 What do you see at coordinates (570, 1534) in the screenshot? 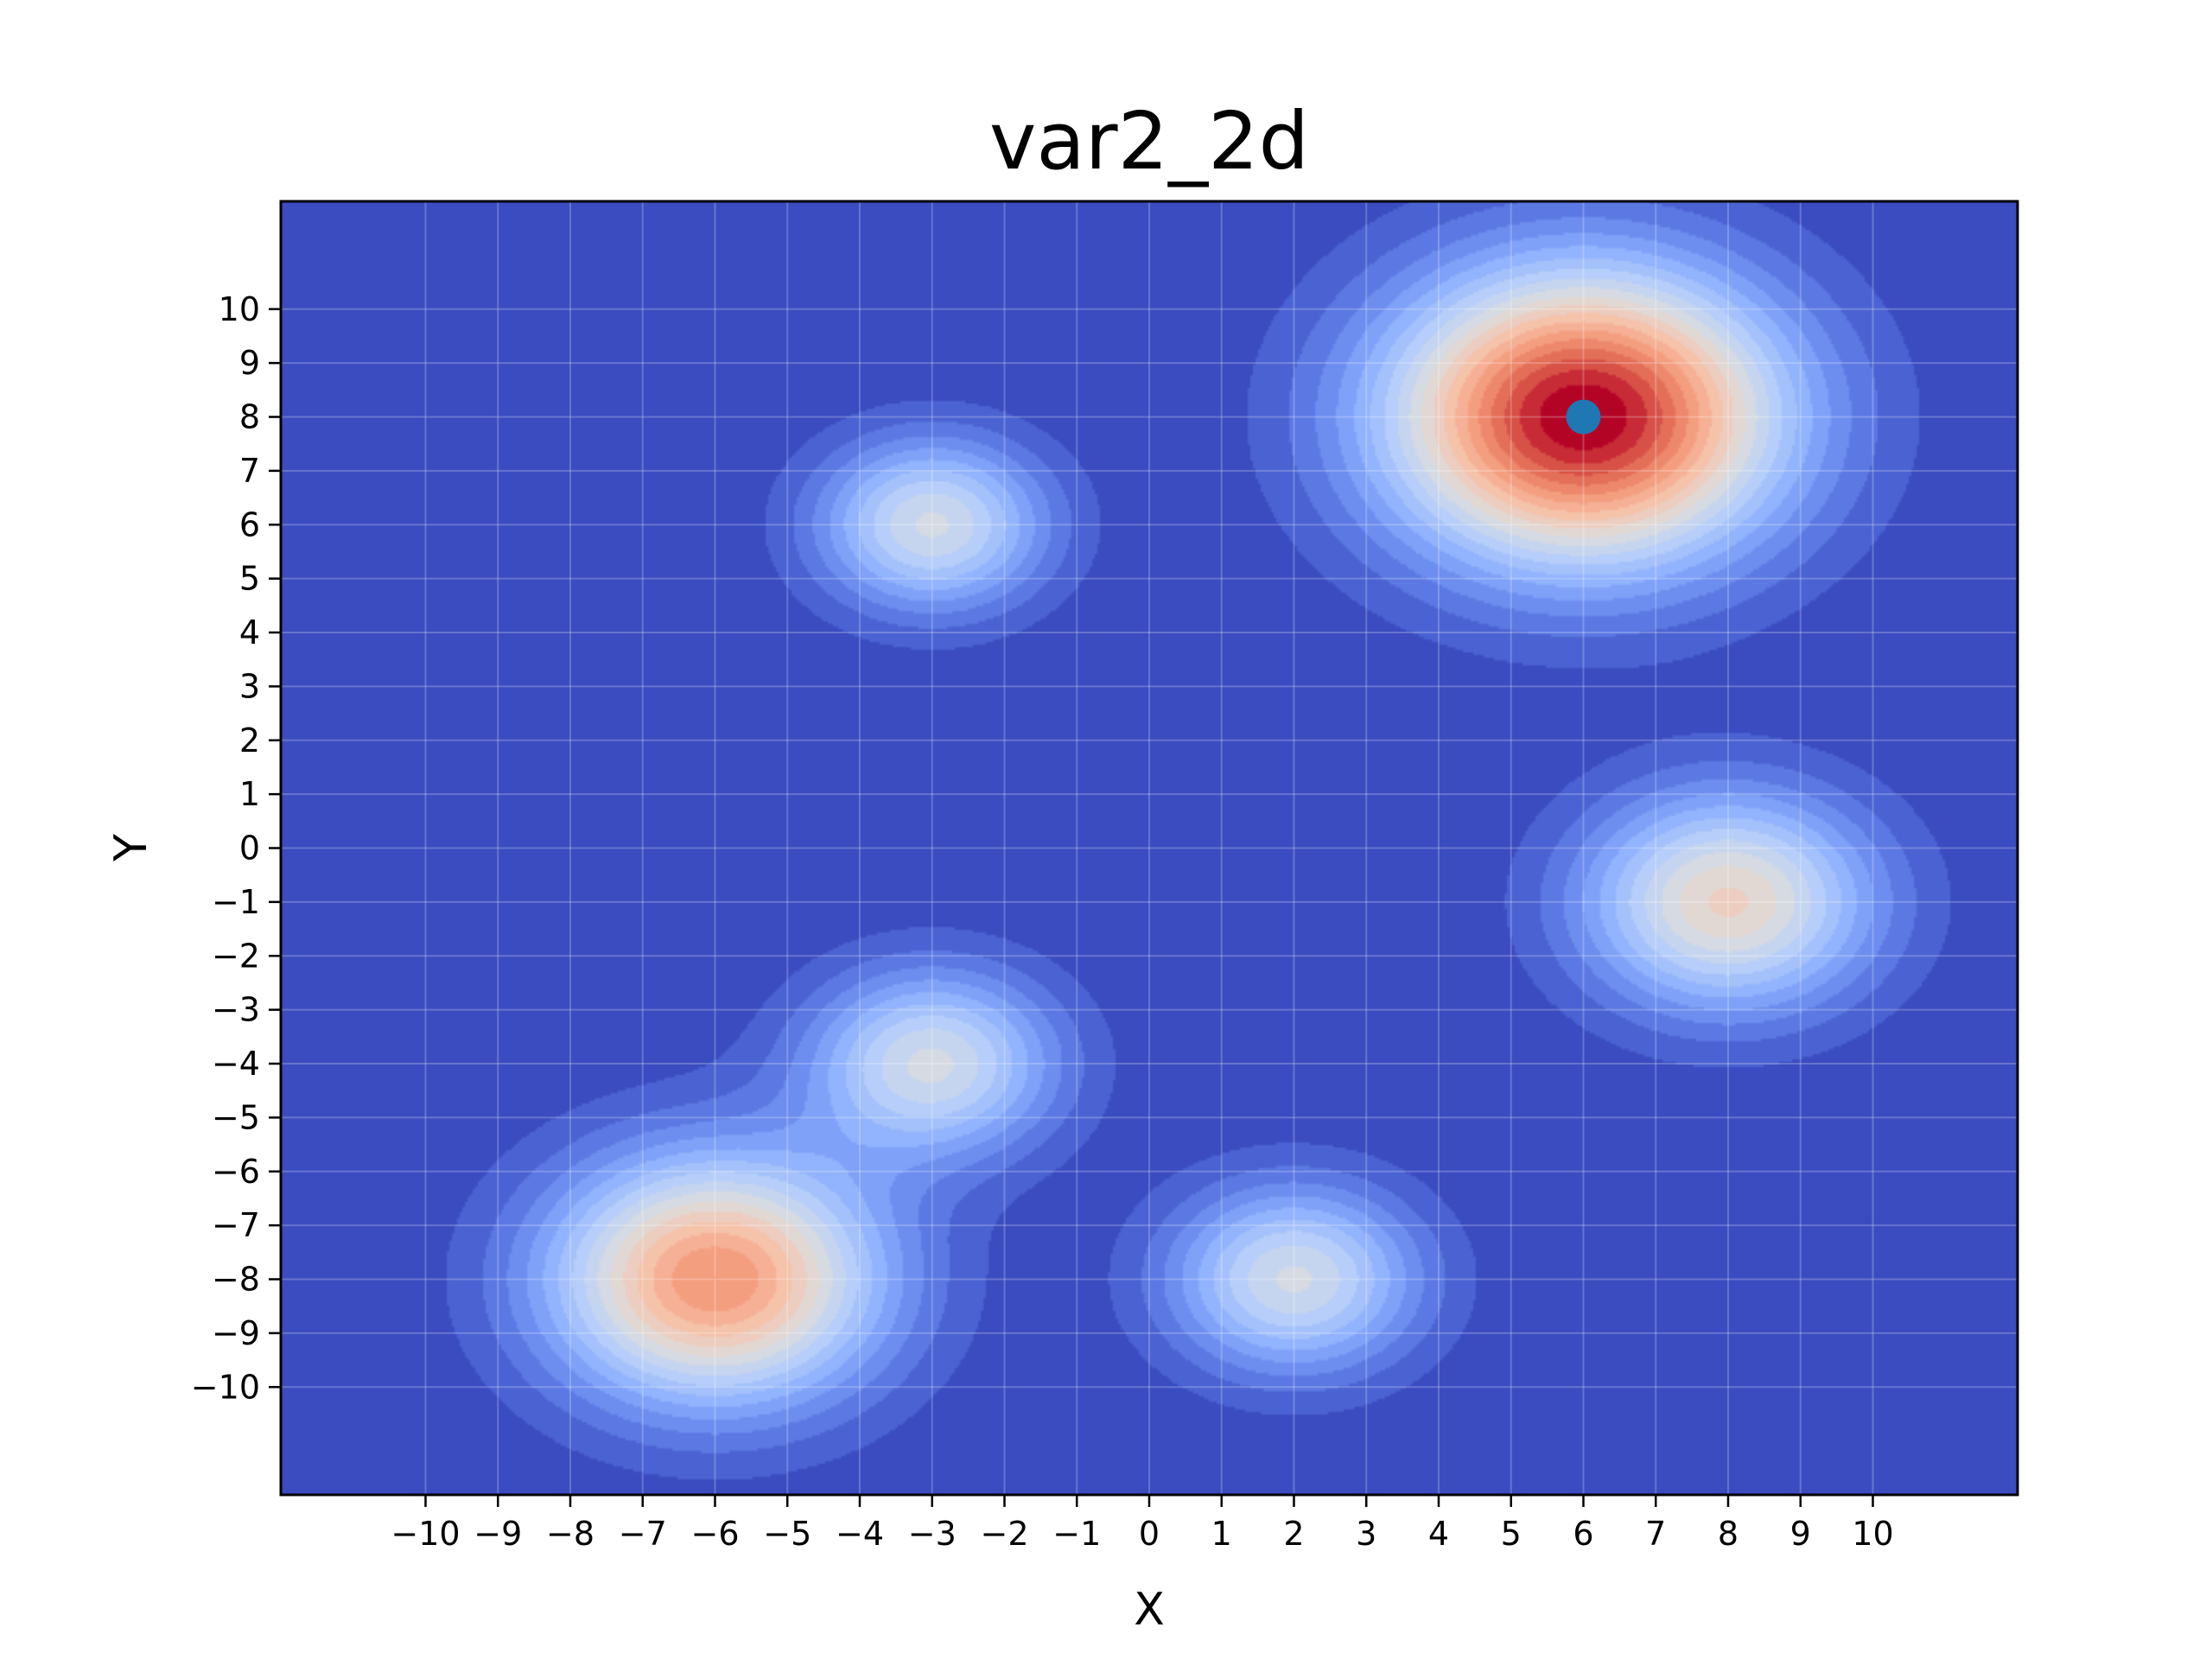
I see `x-tick-label: −8` at bounding box center [570, 1534].